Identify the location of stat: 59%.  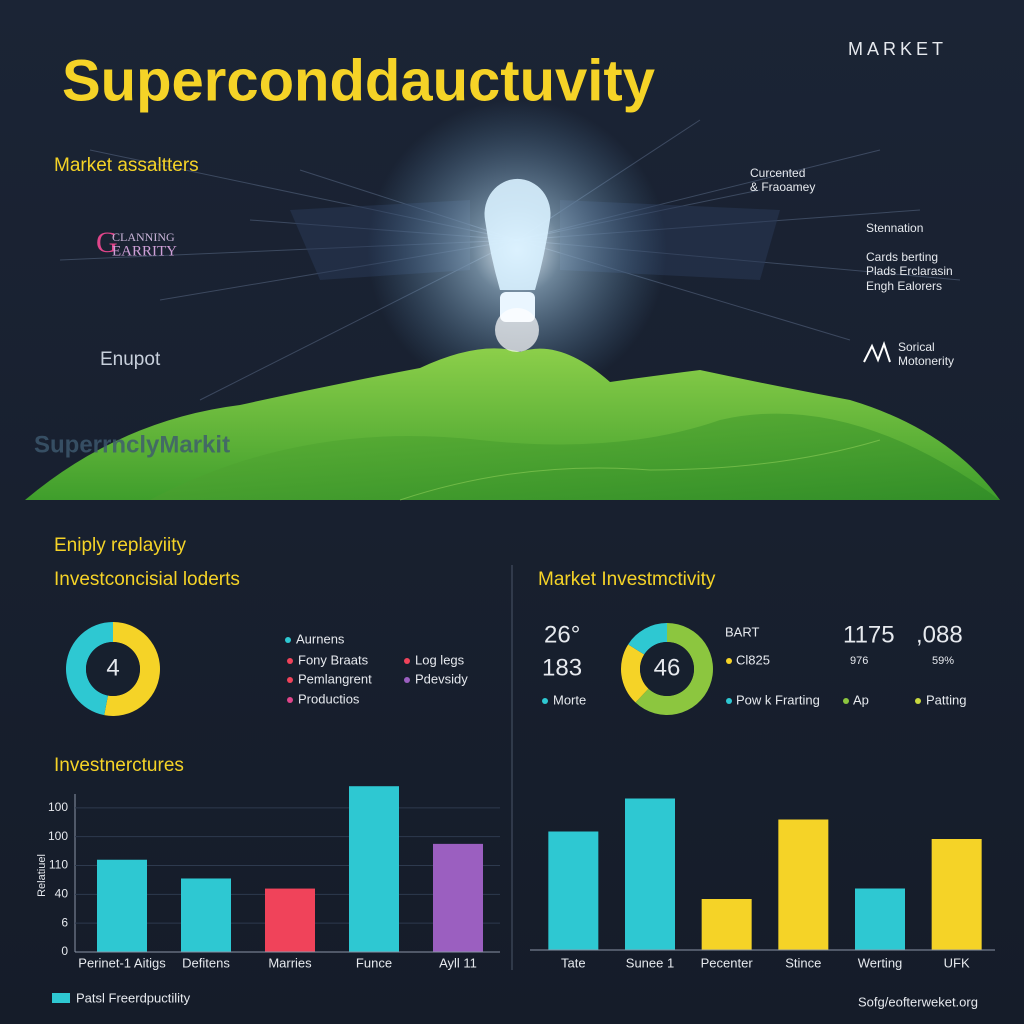
(943, 661).